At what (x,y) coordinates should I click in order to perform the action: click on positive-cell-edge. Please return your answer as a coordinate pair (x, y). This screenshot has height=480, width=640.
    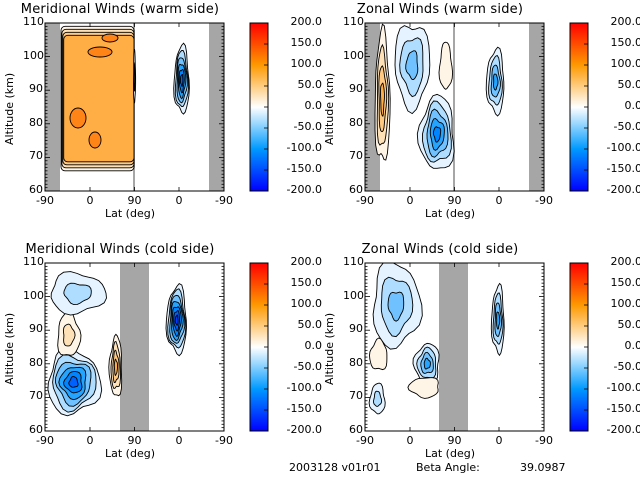
    Looking at the image, I should click on (115, 365).